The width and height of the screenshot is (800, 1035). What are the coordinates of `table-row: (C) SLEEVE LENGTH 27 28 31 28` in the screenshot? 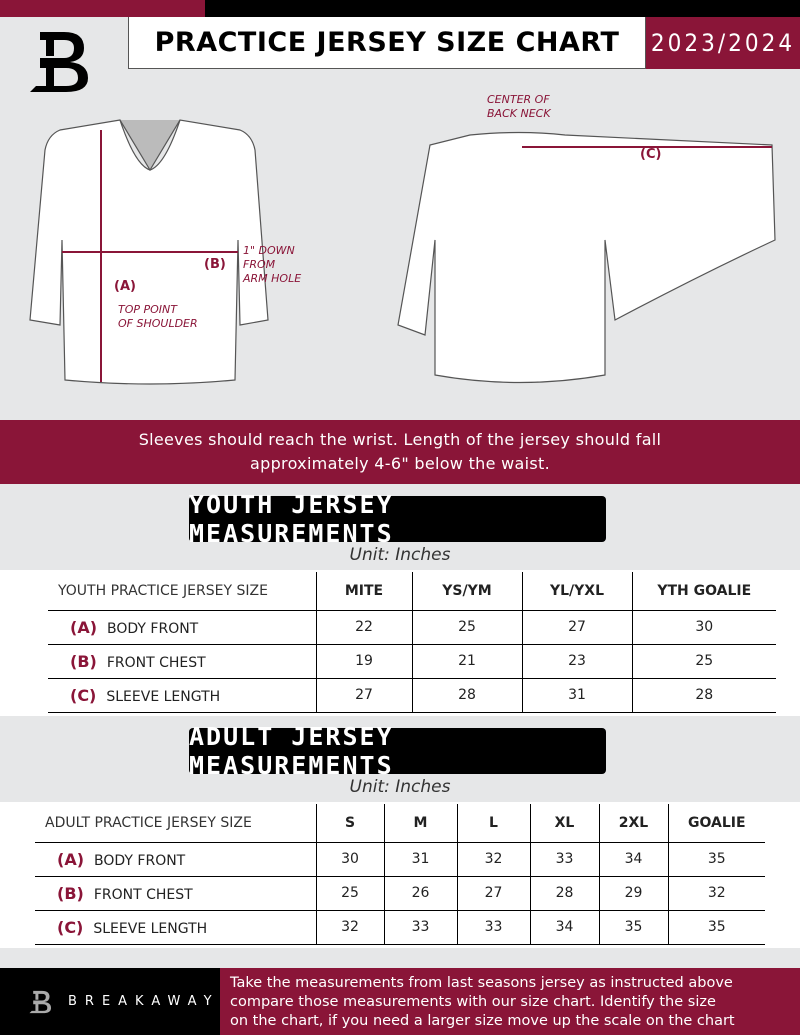 It's located at (412, 695).